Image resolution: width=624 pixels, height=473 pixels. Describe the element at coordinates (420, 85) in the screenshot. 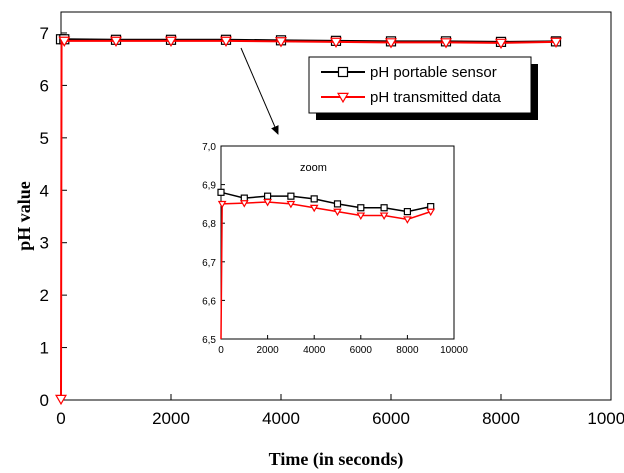

I see `legend-box` at that location.